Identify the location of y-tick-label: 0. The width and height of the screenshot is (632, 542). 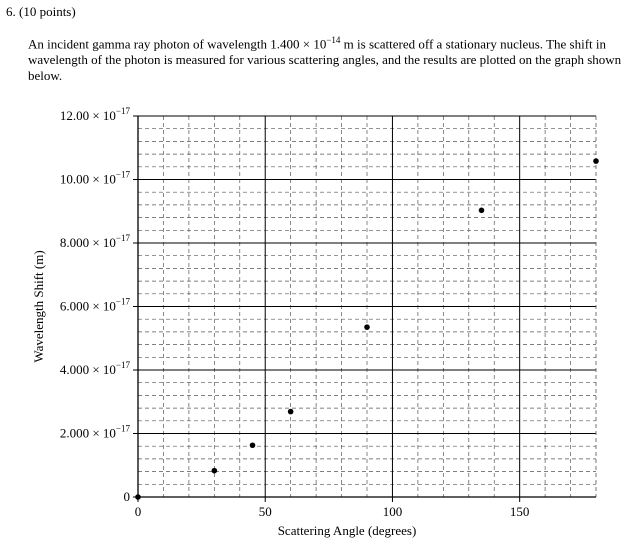
(127, 496).